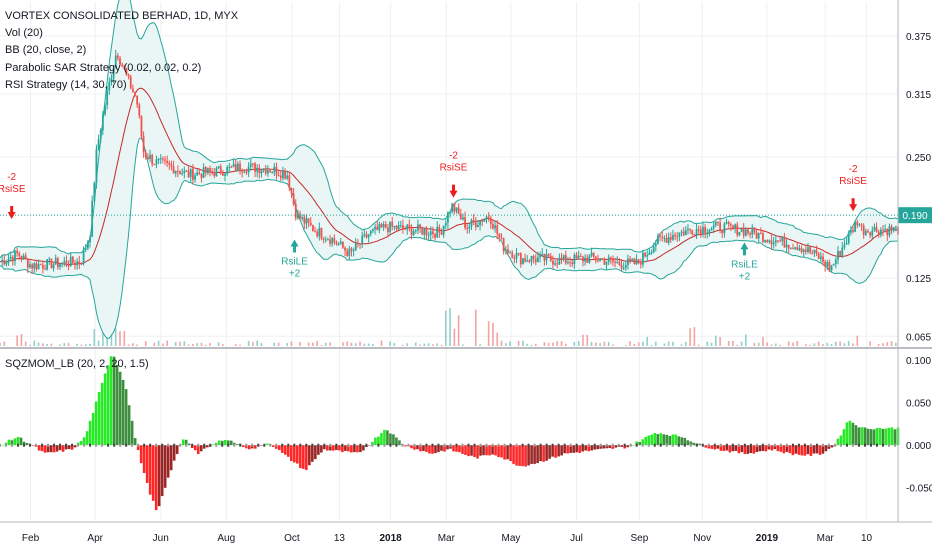 The width and height of the screenshot is (932, 550). Describe the element at coordinates (103, 68) in the screenshot. I see `legend-psar: Parabolic SAR Strategy (0.02, 0.02, 0.2)` at that location.